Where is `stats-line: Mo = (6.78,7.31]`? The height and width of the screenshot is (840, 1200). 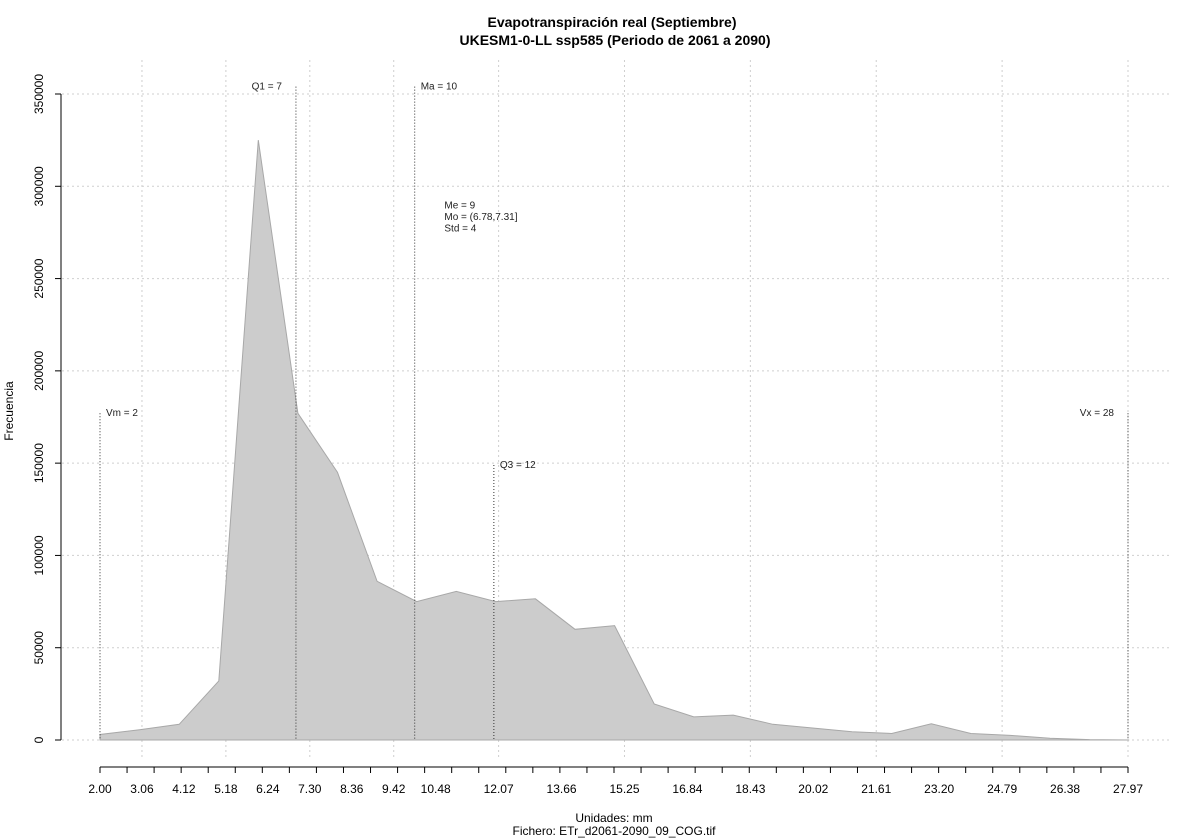 stats-line: Mo = (6.78,7.31] is located at coordinates (480, 217).